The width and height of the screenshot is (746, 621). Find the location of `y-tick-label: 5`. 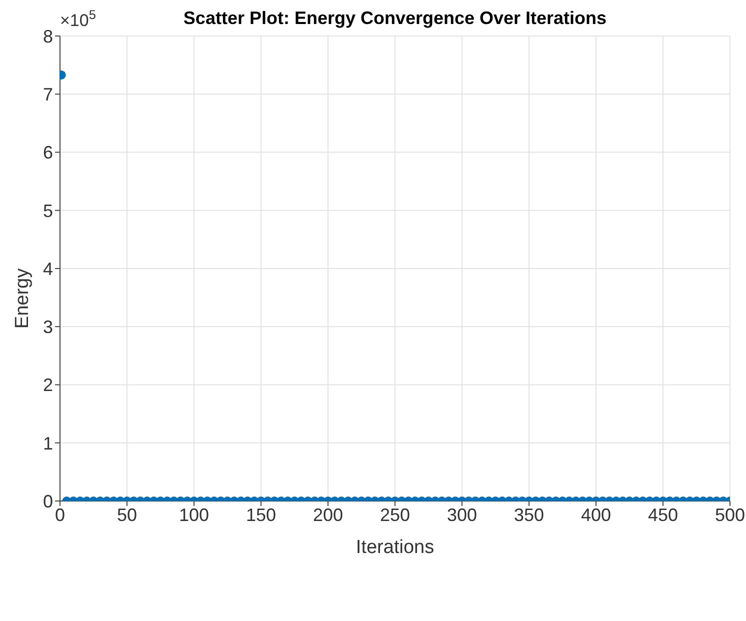

y-tick-label: 5 is located at coordinates (47, 210).